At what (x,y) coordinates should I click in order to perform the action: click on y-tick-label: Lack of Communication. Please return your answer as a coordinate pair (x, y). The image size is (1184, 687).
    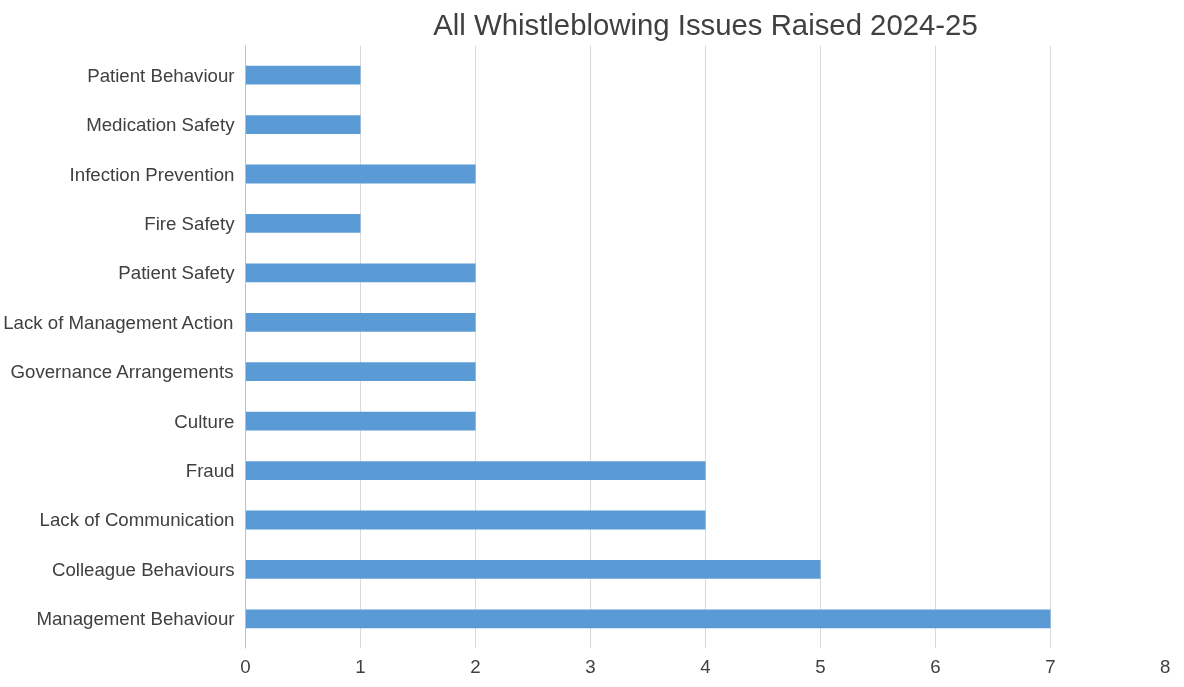
    Looking at the image, I should click on (137, 520).